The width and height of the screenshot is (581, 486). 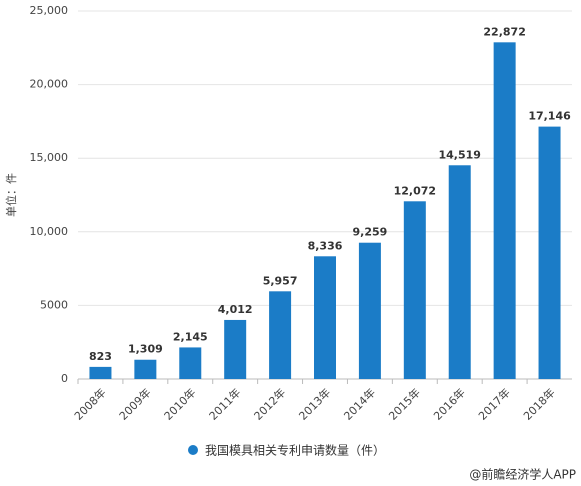 I want to click on value-label: 1,309, so click(x=145, y=349).